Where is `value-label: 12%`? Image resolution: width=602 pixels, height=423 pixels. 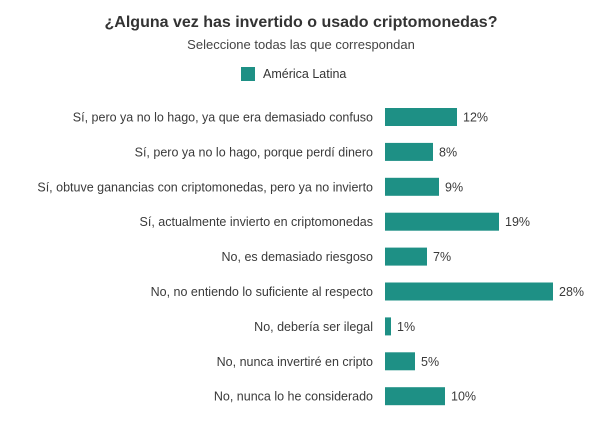
value-label: 12% is located at coordinates (475, 118).